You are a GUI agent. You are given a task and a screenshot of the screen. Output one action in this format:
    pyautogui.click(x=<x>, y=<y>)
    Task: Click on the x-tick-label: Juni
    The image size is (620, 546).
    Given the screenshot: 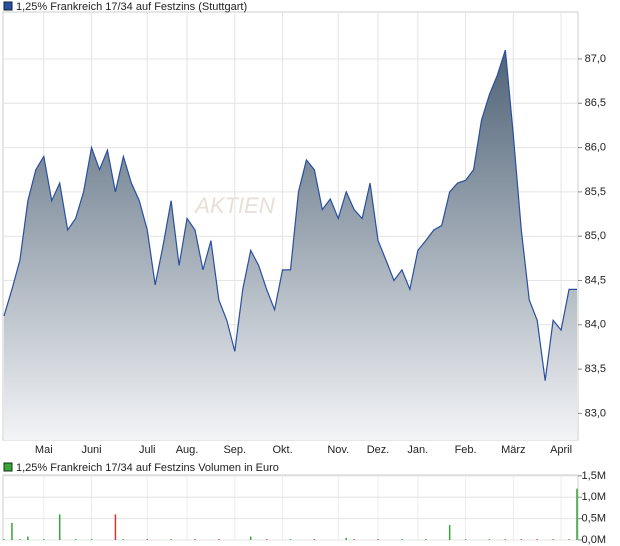 What is the action you would take?
    pyautogui.click(x=91, y=450)
    